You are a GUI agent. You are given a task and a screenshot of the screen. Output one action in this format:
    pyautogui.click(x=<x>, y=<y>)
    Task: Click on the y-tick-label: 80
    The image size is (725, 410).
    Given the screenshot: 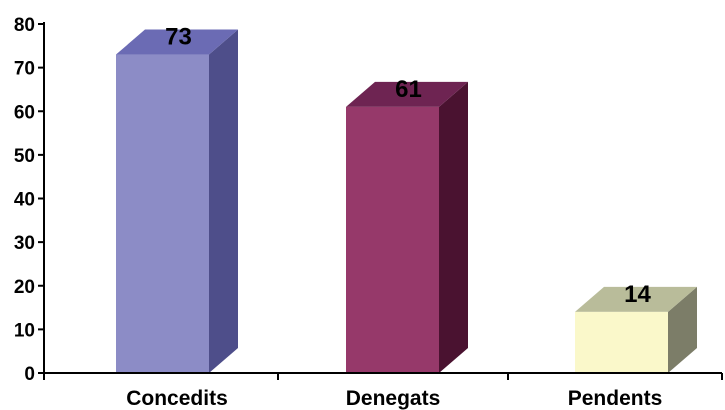 What is the action you would take?
    pyautogui.click(x=24, y=25)
    